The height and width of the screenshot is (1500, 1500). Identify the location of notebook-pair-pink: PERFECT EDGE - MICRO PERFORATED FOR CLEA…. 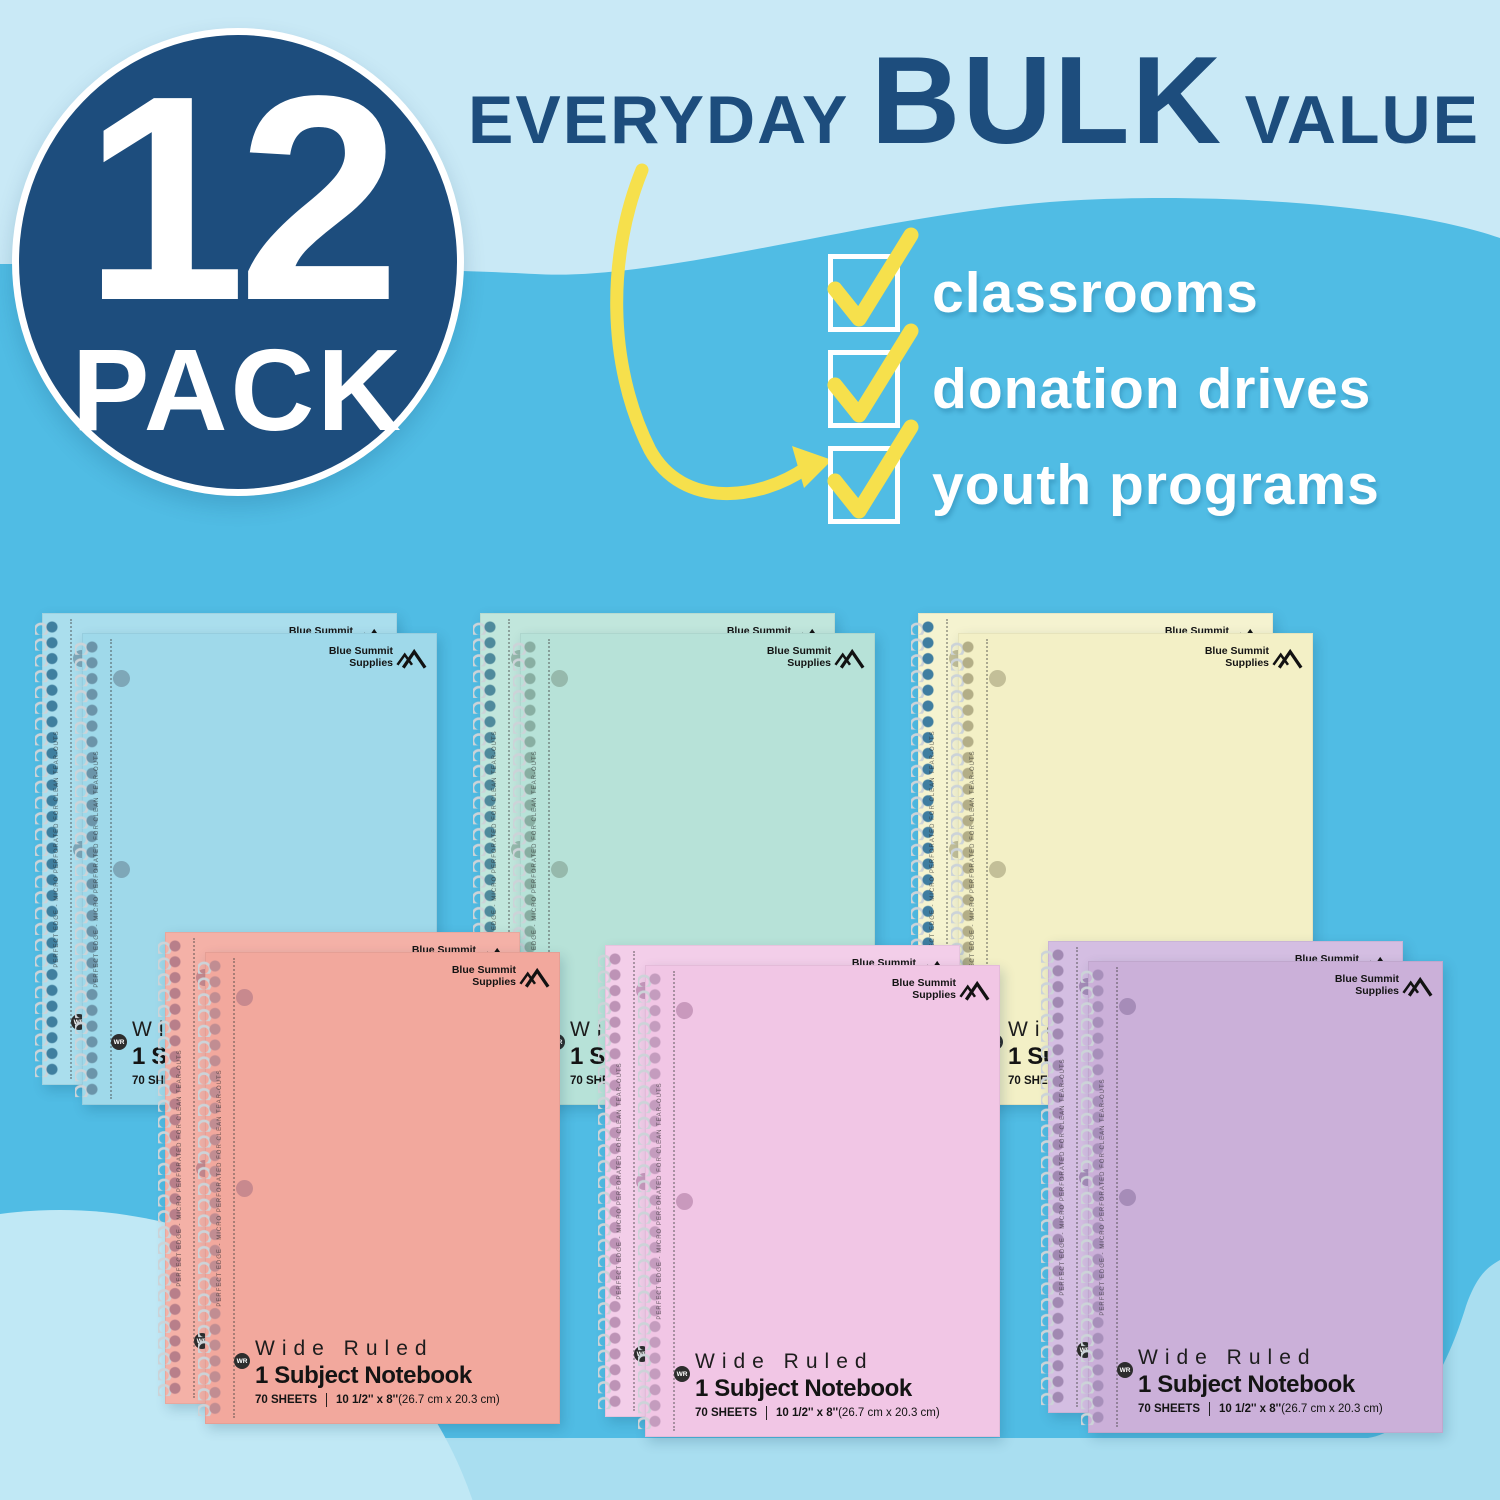
(799, 1191).